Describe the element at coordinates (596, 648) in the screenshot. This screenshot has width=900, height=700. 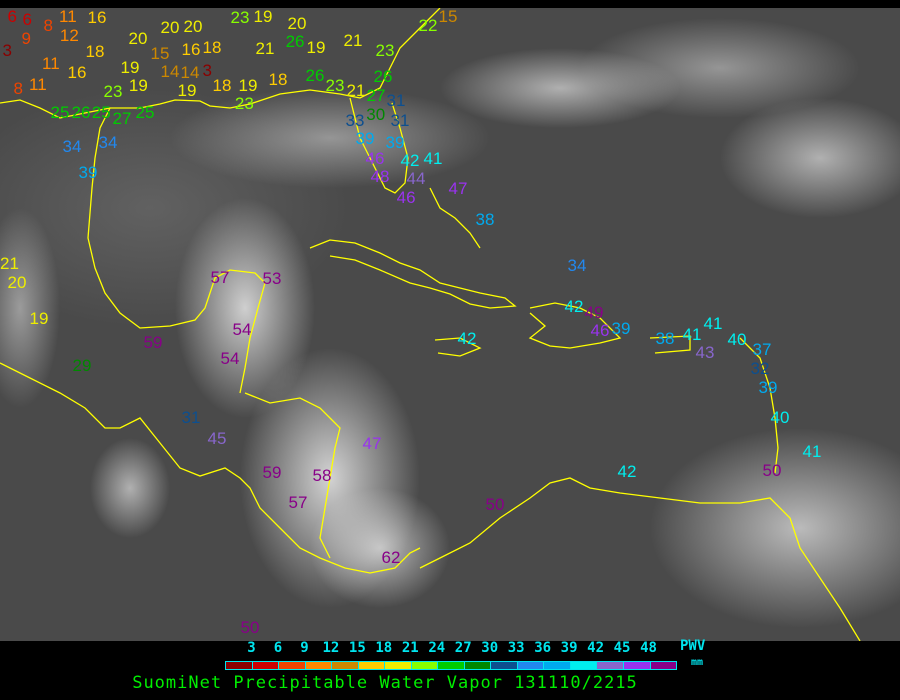
I see `legend-tick-label: 42` at that location.